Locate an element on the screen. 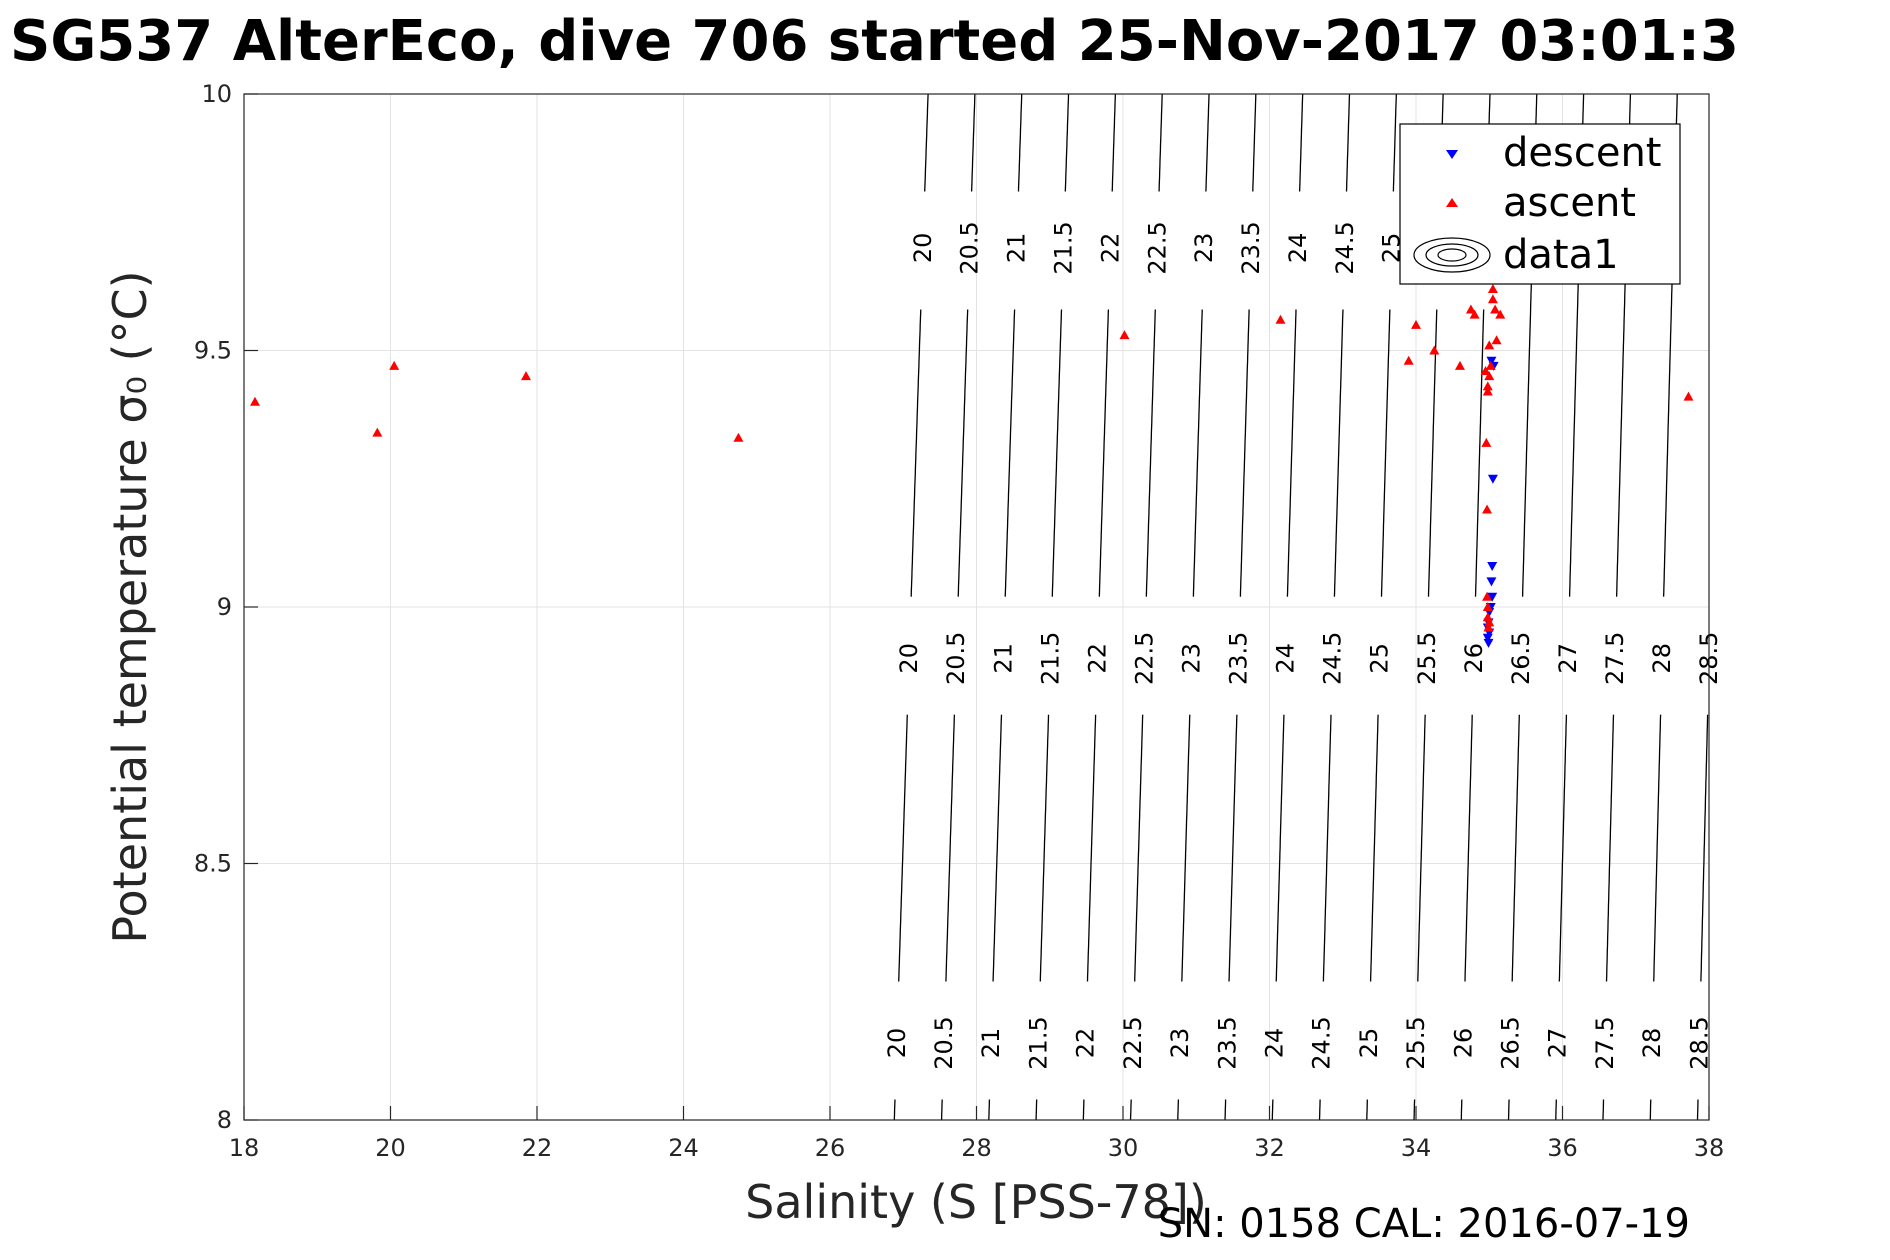 The image size is (1890, 1260). x-tick-label: 26 is located at coordinates (830, 1148).